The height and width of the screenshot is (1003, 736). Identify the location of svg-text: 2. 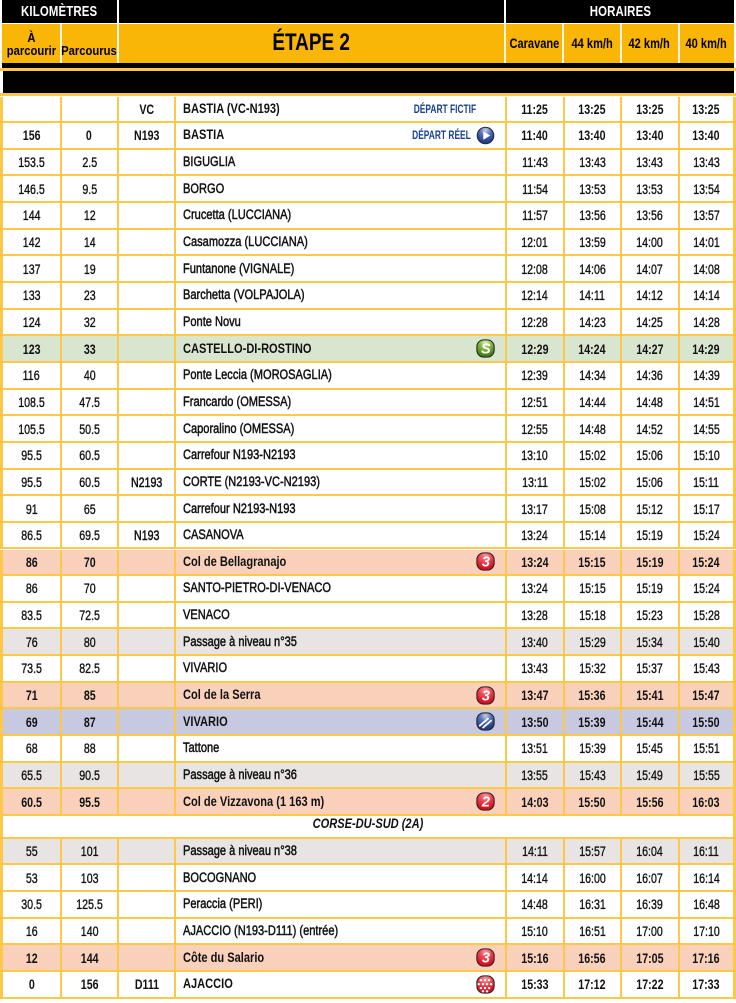
(485, 802).